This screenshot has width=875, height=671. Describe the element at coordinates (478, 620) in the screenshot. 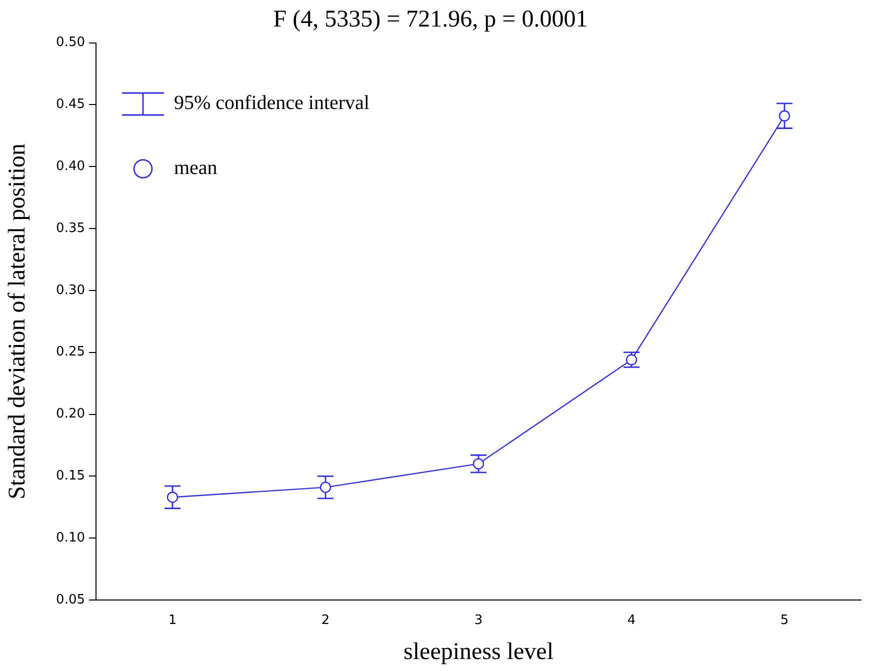

I see `x-tick-label: 3` at that location.